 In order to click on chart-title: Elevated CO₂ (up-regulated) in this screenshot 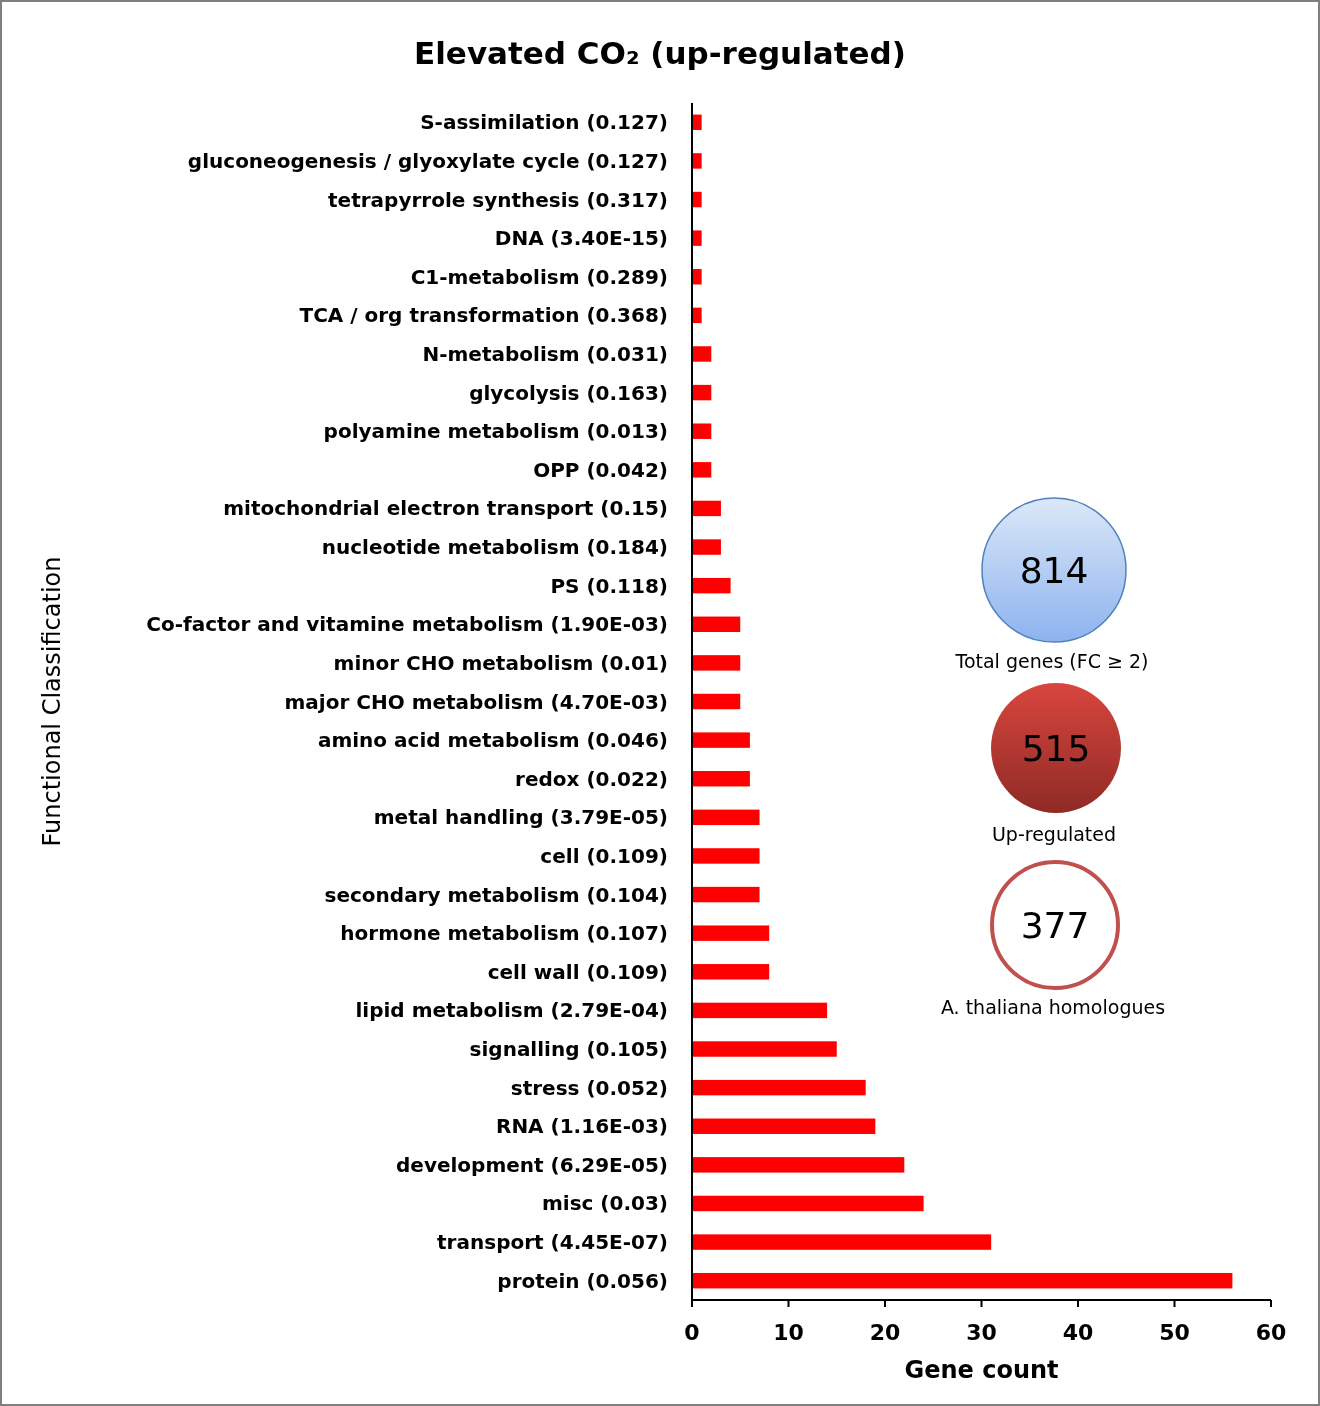, I will do `click(660, 53)`.